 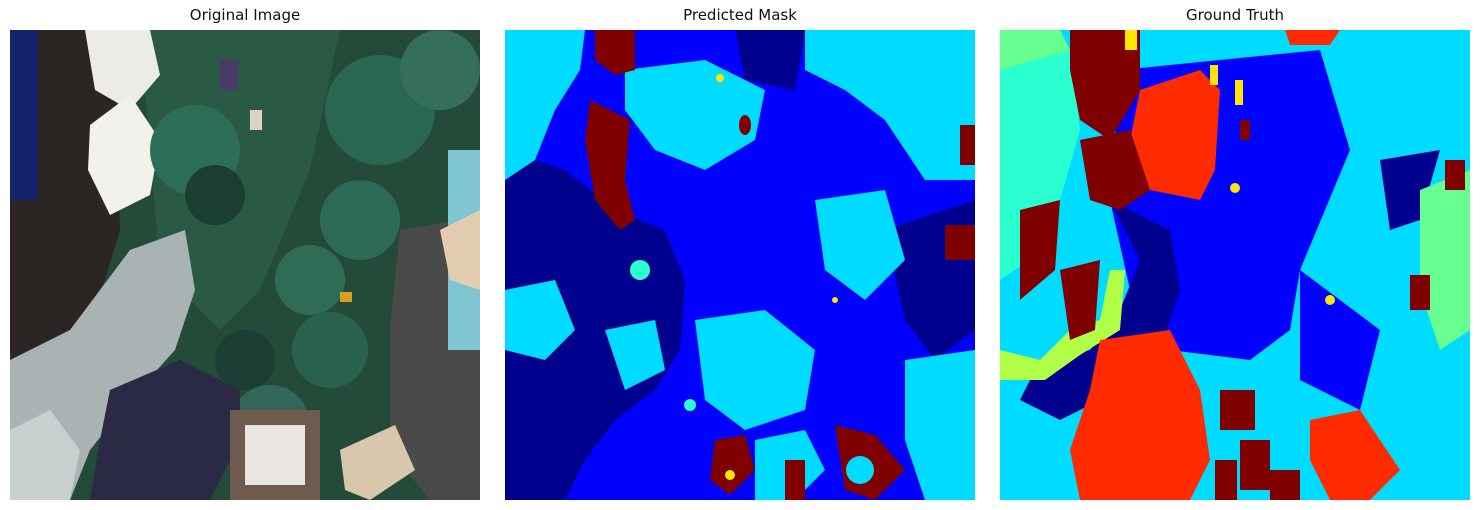 I want to click on panel-title-ground-truth: Ground Truth, so click(x=1235, y=15).